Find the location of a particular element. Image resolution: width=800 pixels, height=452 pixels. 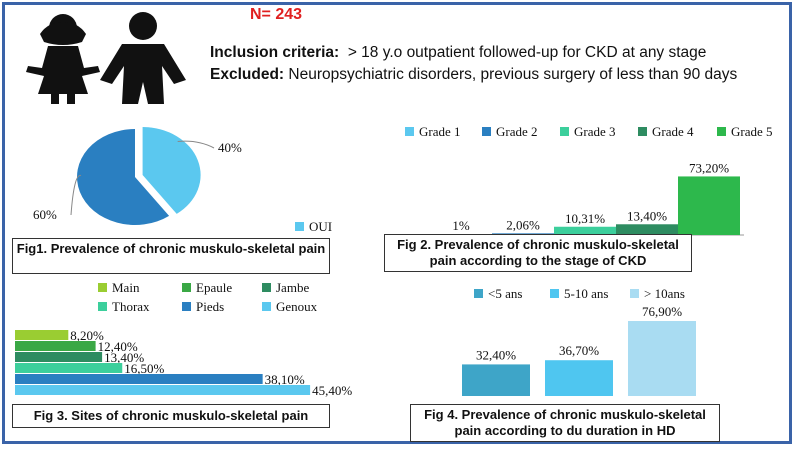

fig4-data-label-1: 36,70% is located at coordinates (579, 350).